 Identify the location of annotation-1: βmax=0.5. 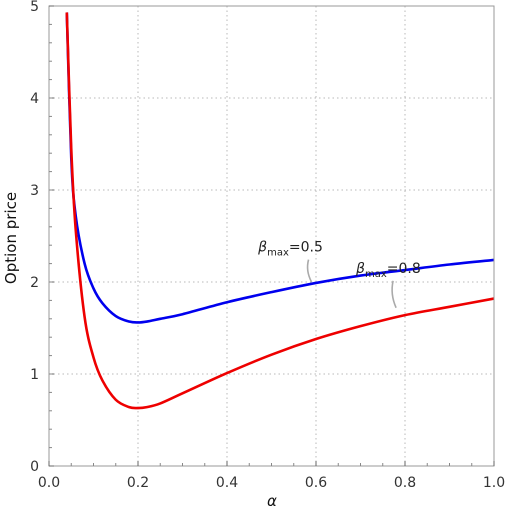
(290, 249).